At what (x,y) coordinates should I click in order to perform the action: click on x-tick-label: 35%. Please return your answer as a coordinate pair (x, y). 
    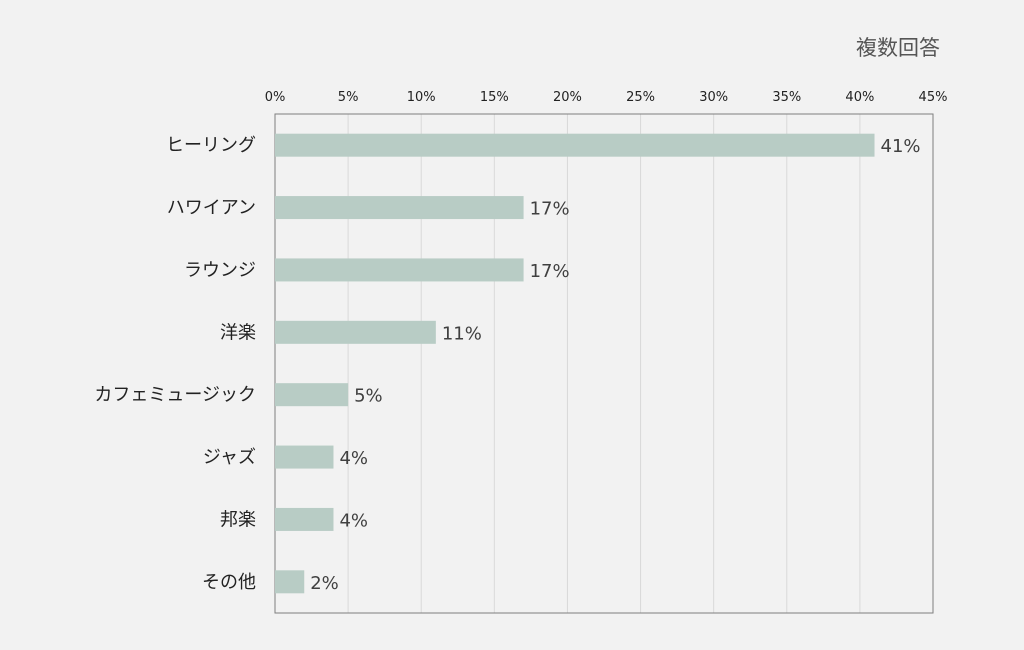
    Looking at the image, I should click on (786, 97).